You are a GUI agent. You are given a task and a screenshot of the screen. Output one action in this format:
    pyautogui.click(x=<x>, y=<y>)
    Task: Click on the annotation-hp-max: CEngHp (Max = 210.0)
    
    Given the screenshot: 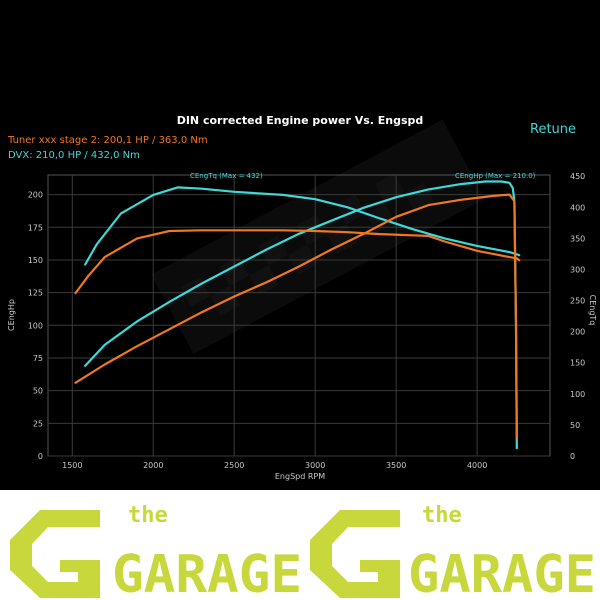 What is the action you would take?
    pyautogui.click(x=495, y=176)
    